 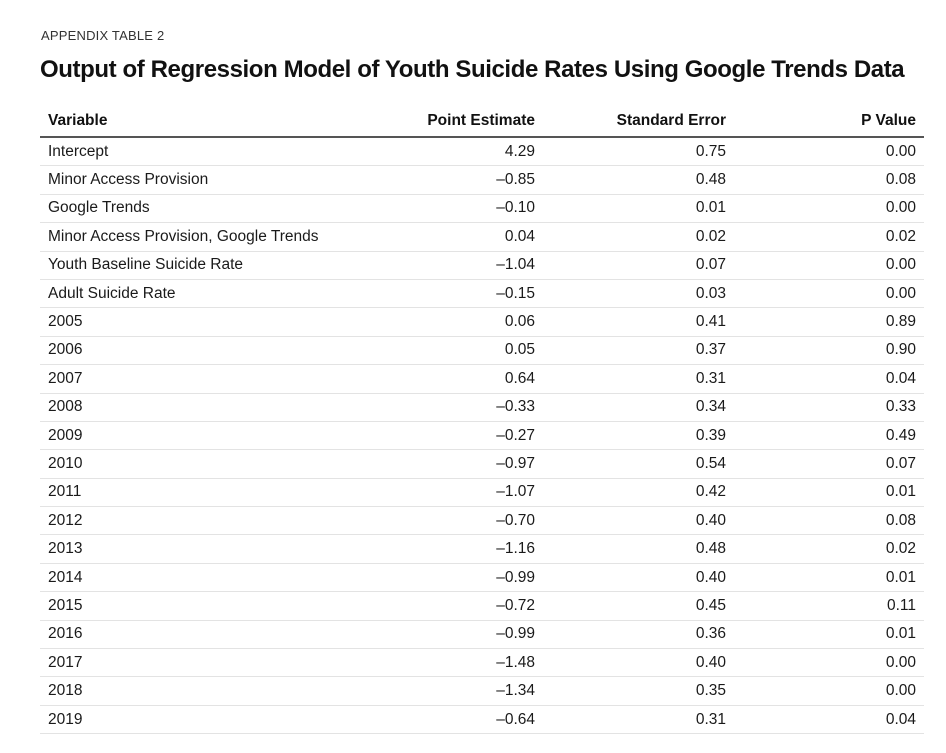 What do you see at coordinates (446, 720) in the screenshot?
I see `cell-point-estimate: –0.64` at bounding box center [446, 720].